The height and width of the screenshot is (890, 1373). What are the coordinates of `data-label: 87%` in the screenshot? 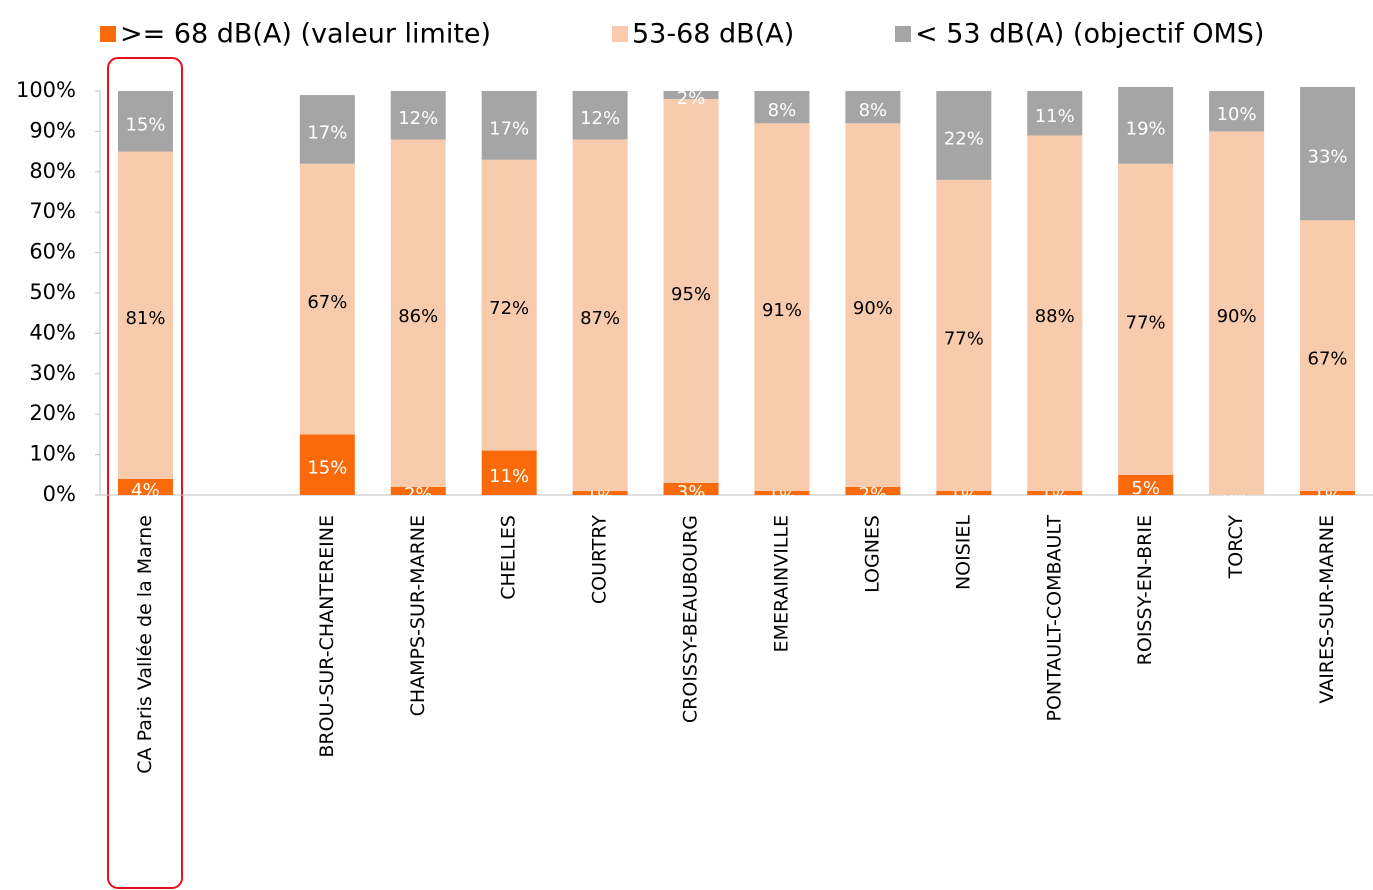 It's located at (600, 318).